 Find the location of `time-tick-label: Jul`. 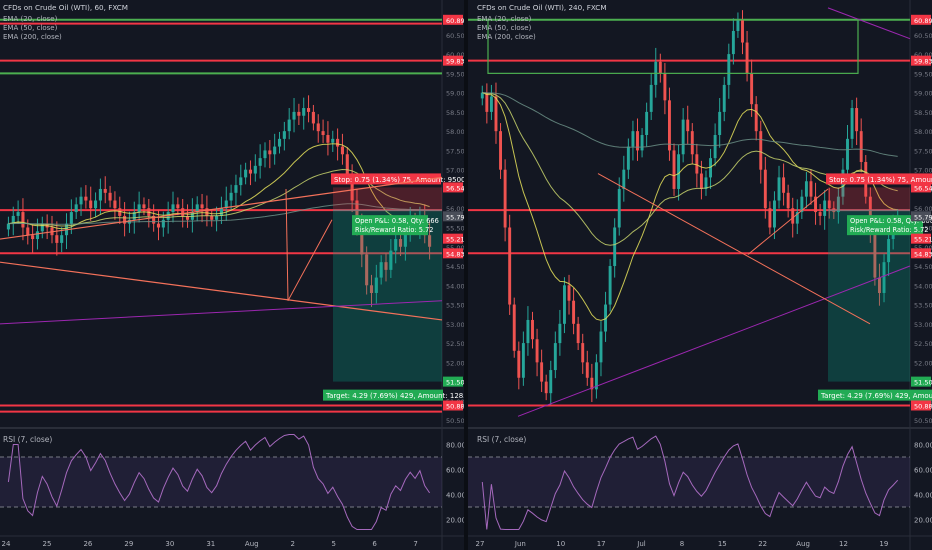

time-tick-label: Jul is located at coordinates (641, 544).